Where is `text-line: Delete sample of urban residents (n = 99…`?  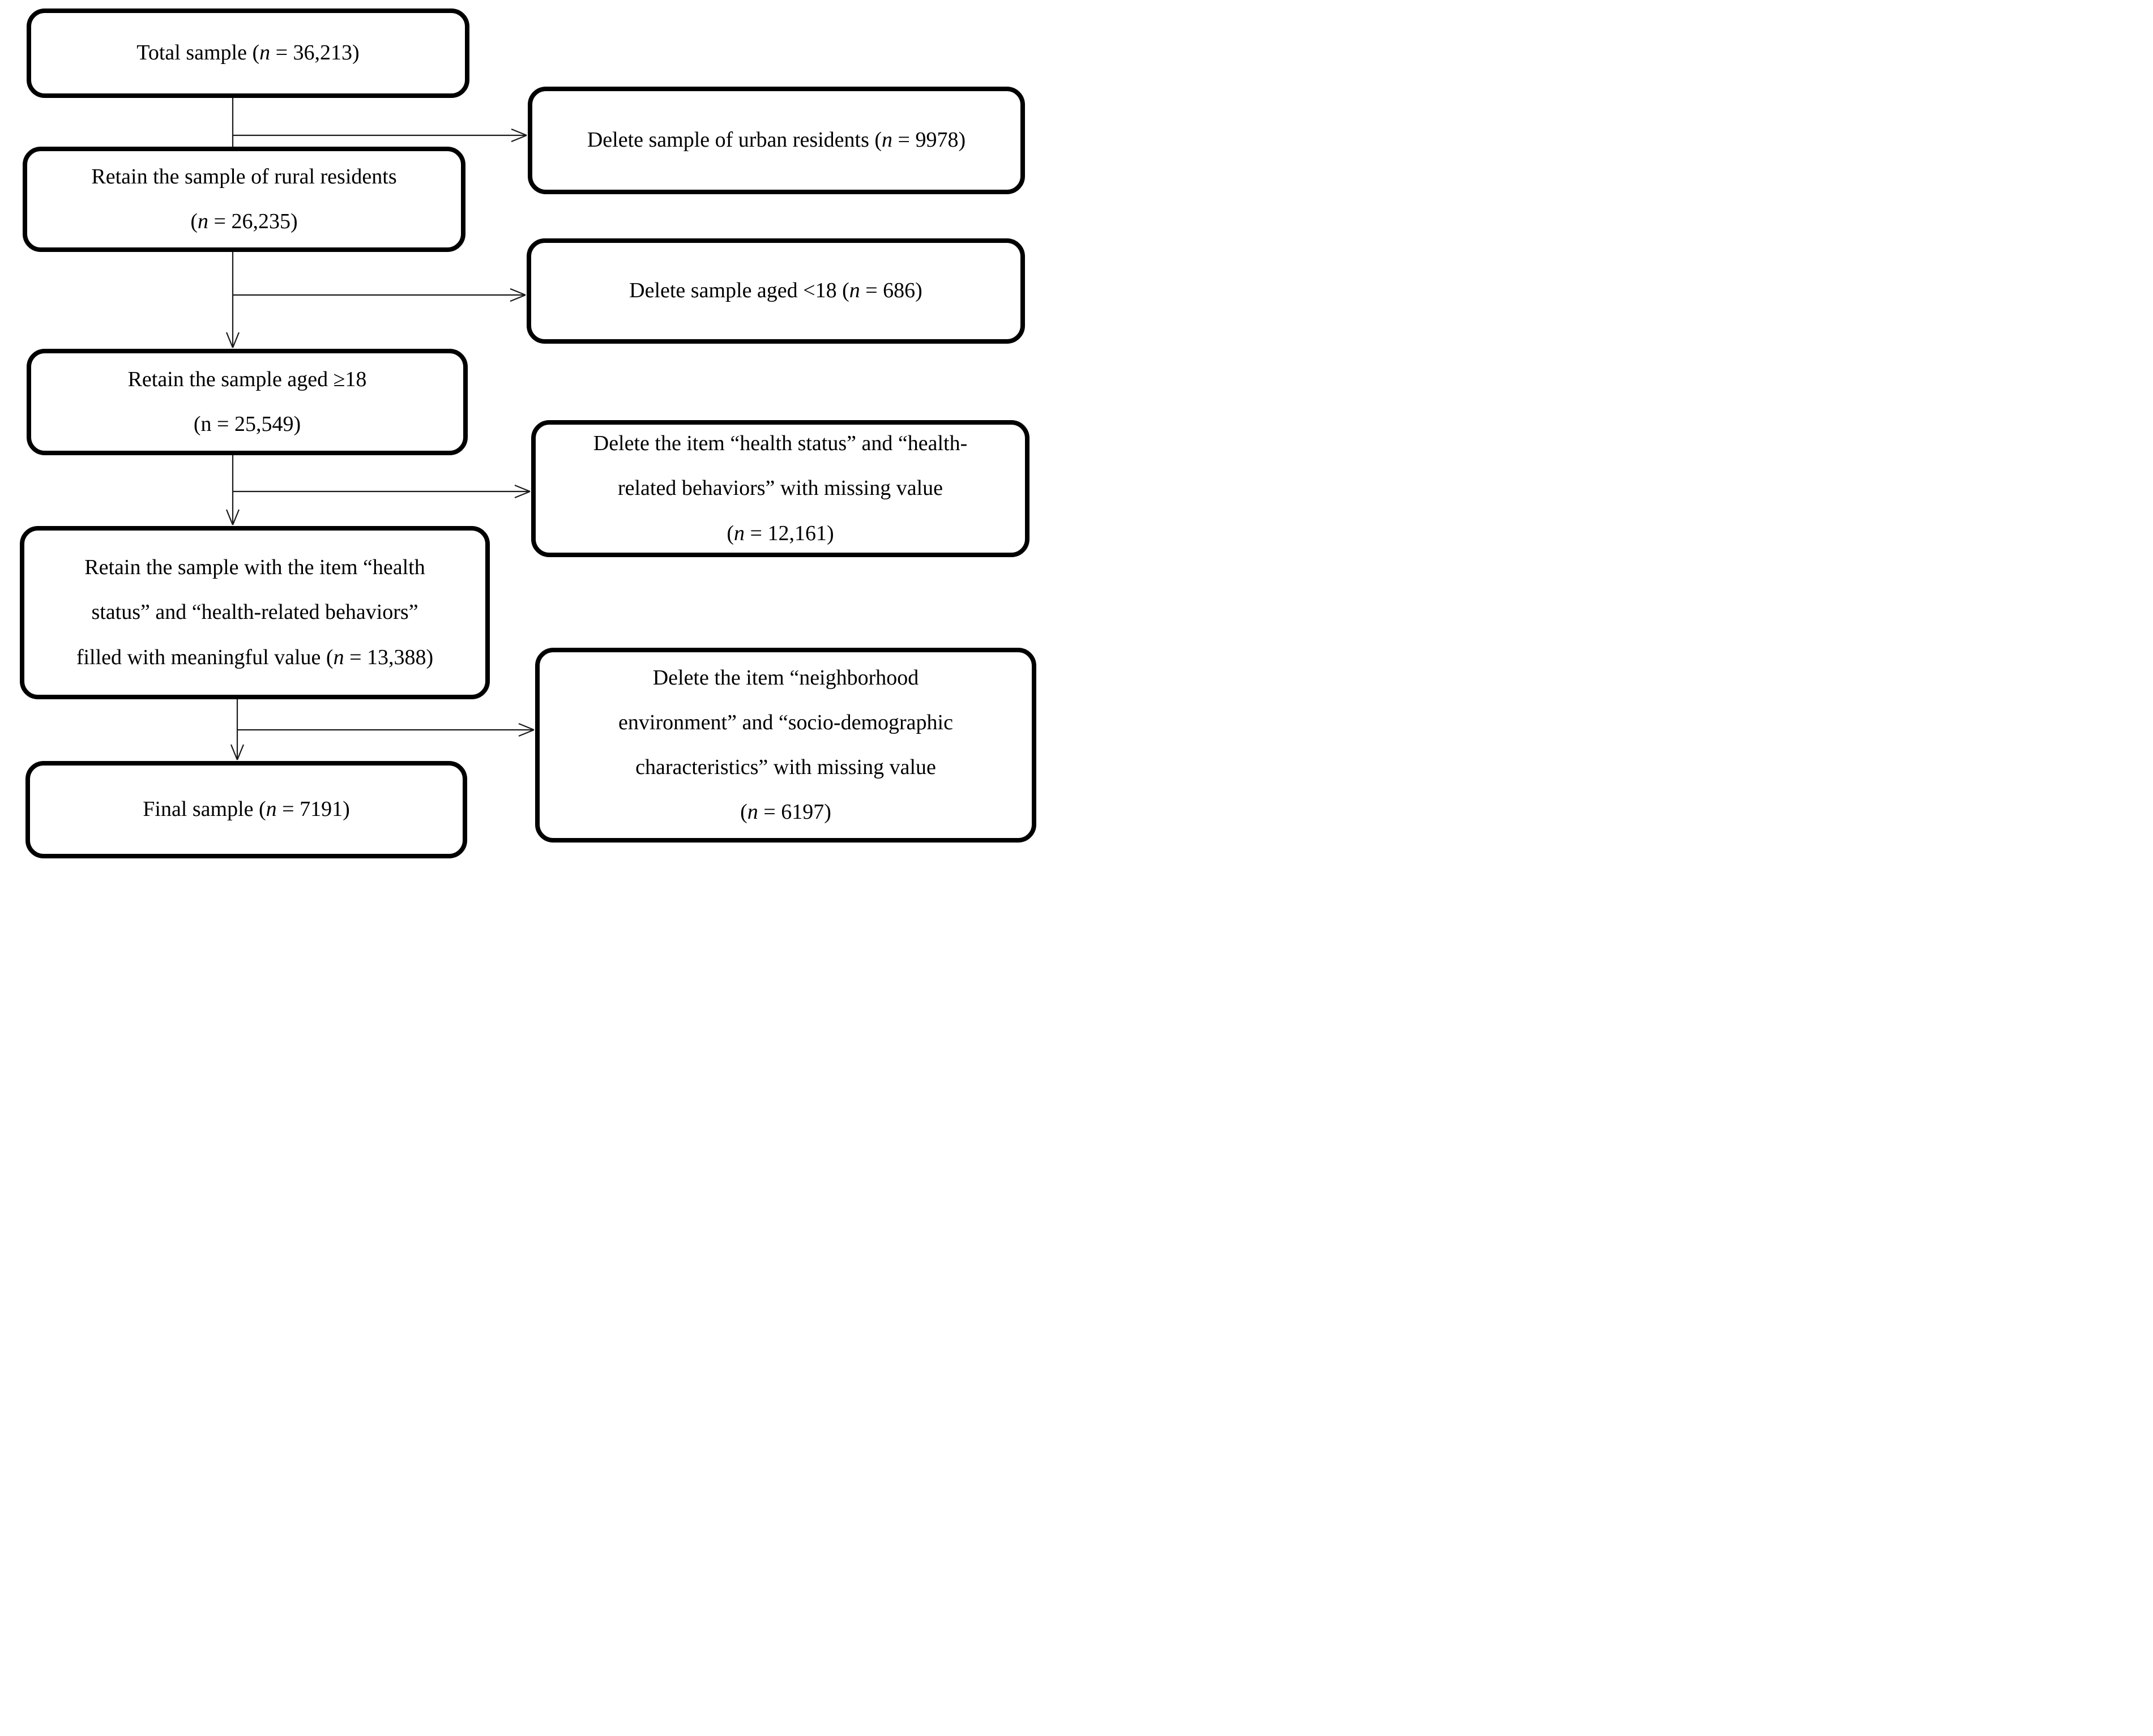 text-line: Delete sample of urban residents (n = 99… is located at coordinates (776, 140).